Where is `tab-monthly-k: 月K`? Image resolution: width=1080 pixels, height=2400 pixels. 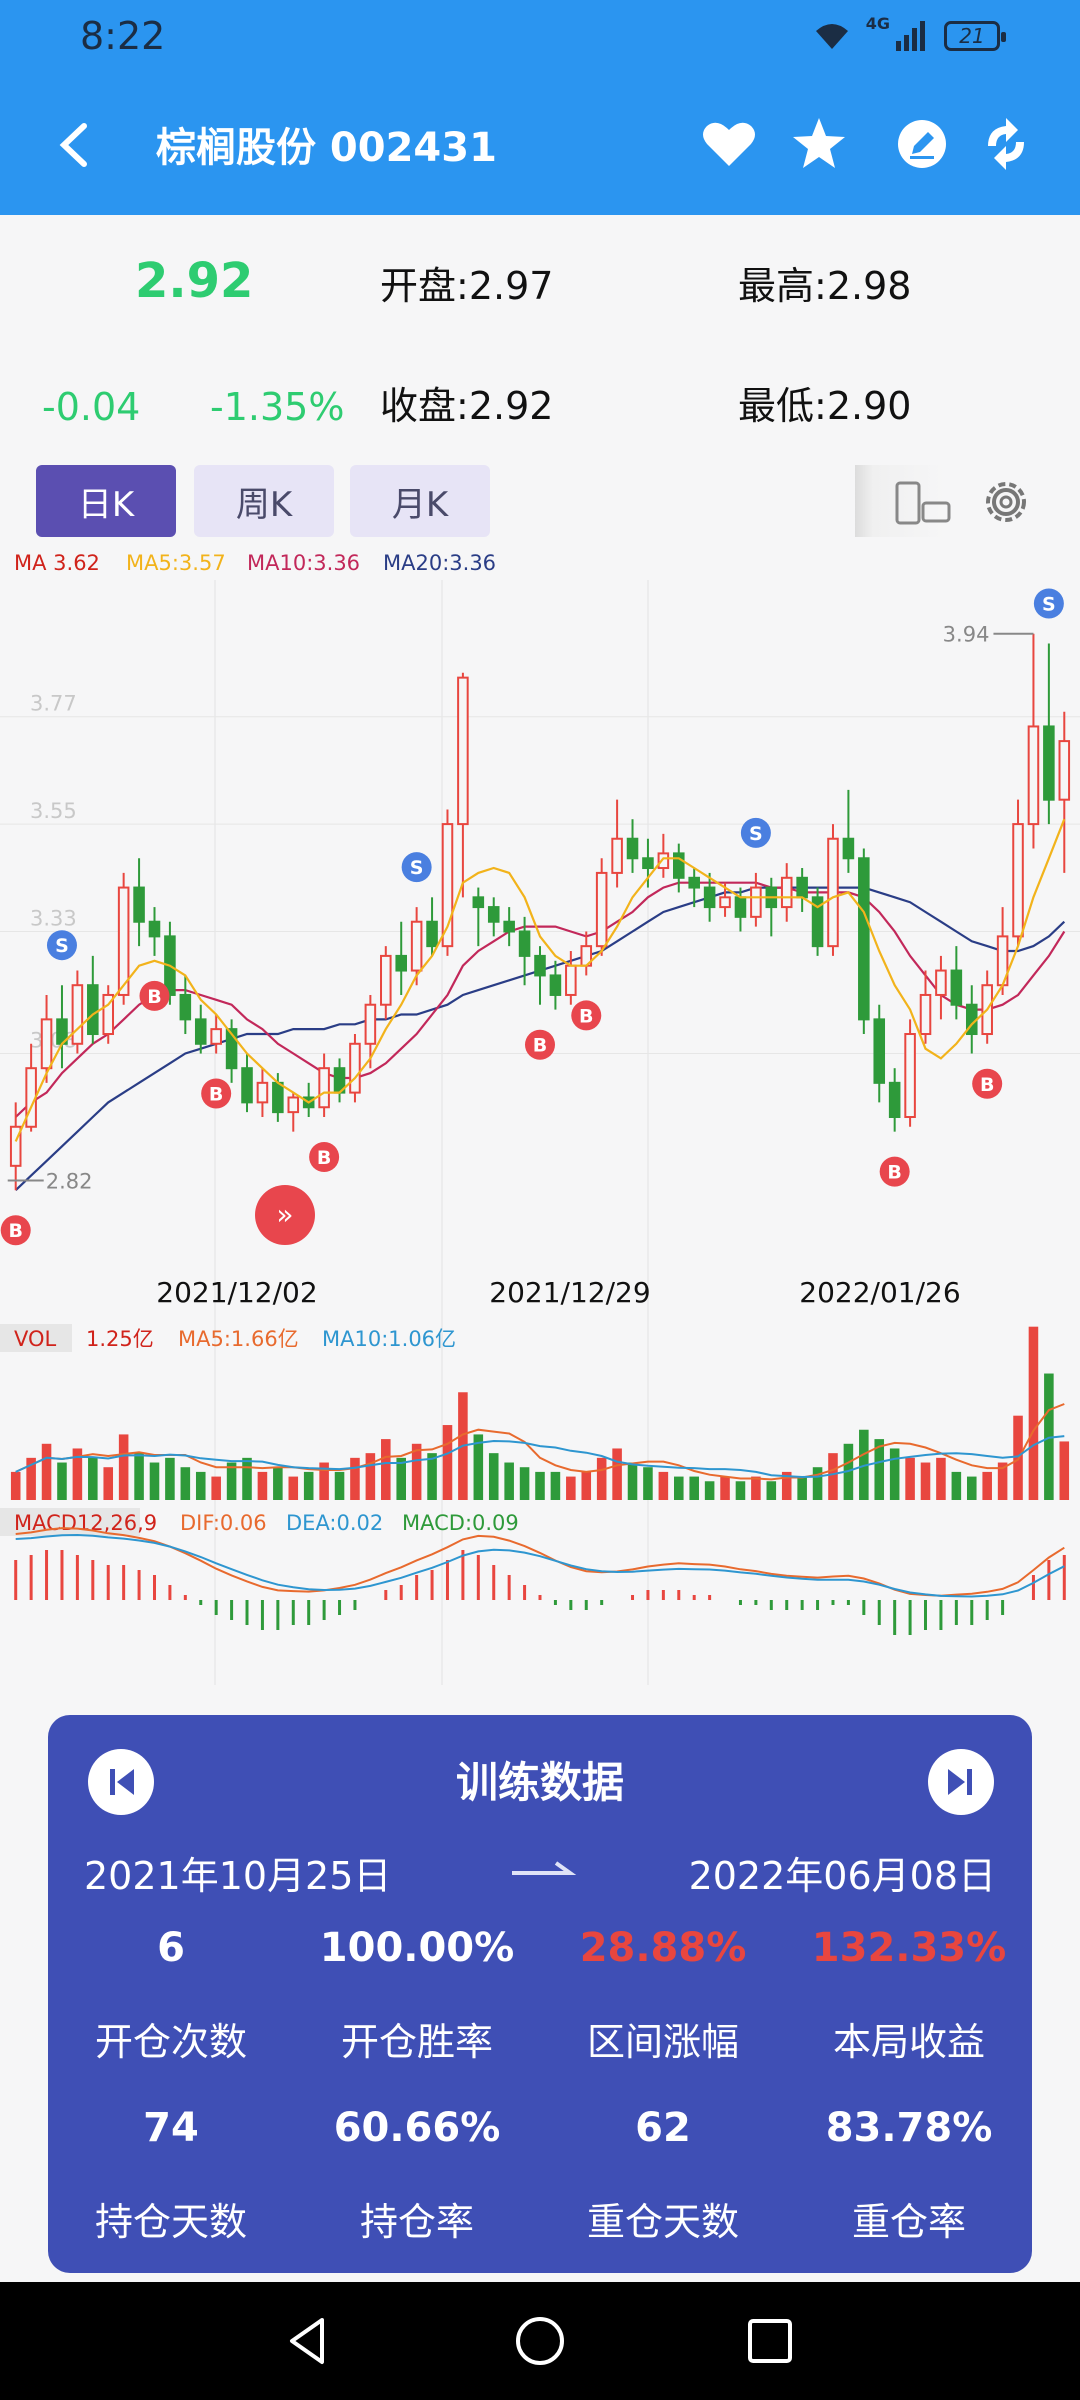
tab-monthly-k: 月K is located at coordinates (420, 501).